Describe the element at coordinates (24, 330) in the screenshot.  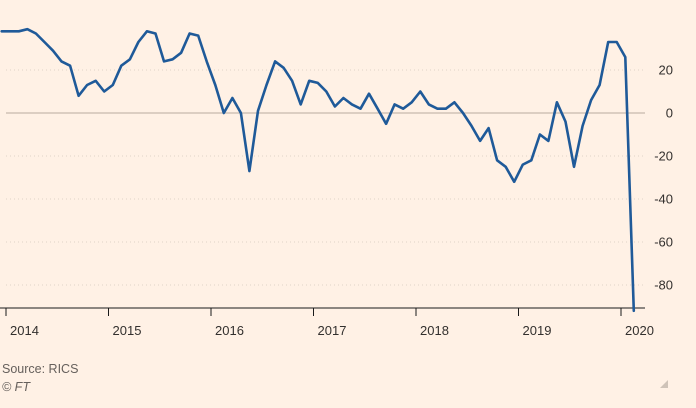
I see `x-tick-label: 2014` at that location.